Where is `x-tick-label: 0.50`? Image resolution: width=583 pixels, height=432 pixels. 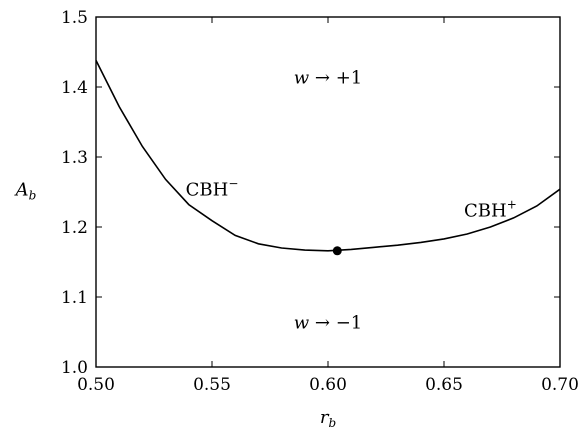 x-tick-label: 0.50 is located at coordinates (96, 385).